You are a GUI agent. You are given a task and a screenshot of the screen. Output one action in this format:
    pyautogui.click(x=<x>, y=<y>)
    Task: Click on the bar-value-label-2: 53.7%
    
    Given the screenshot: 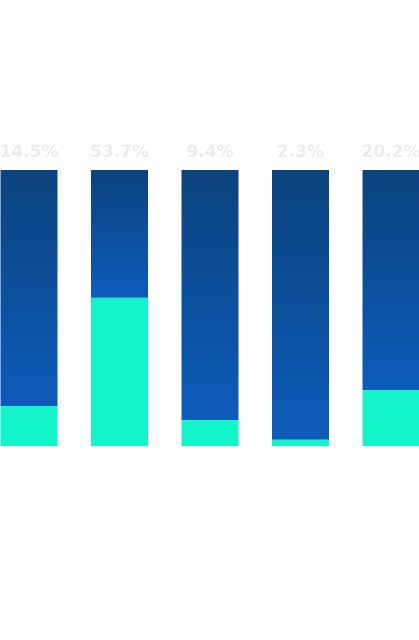 What is the action you would take?
    pyautogui.click(x=119, y=152)
    